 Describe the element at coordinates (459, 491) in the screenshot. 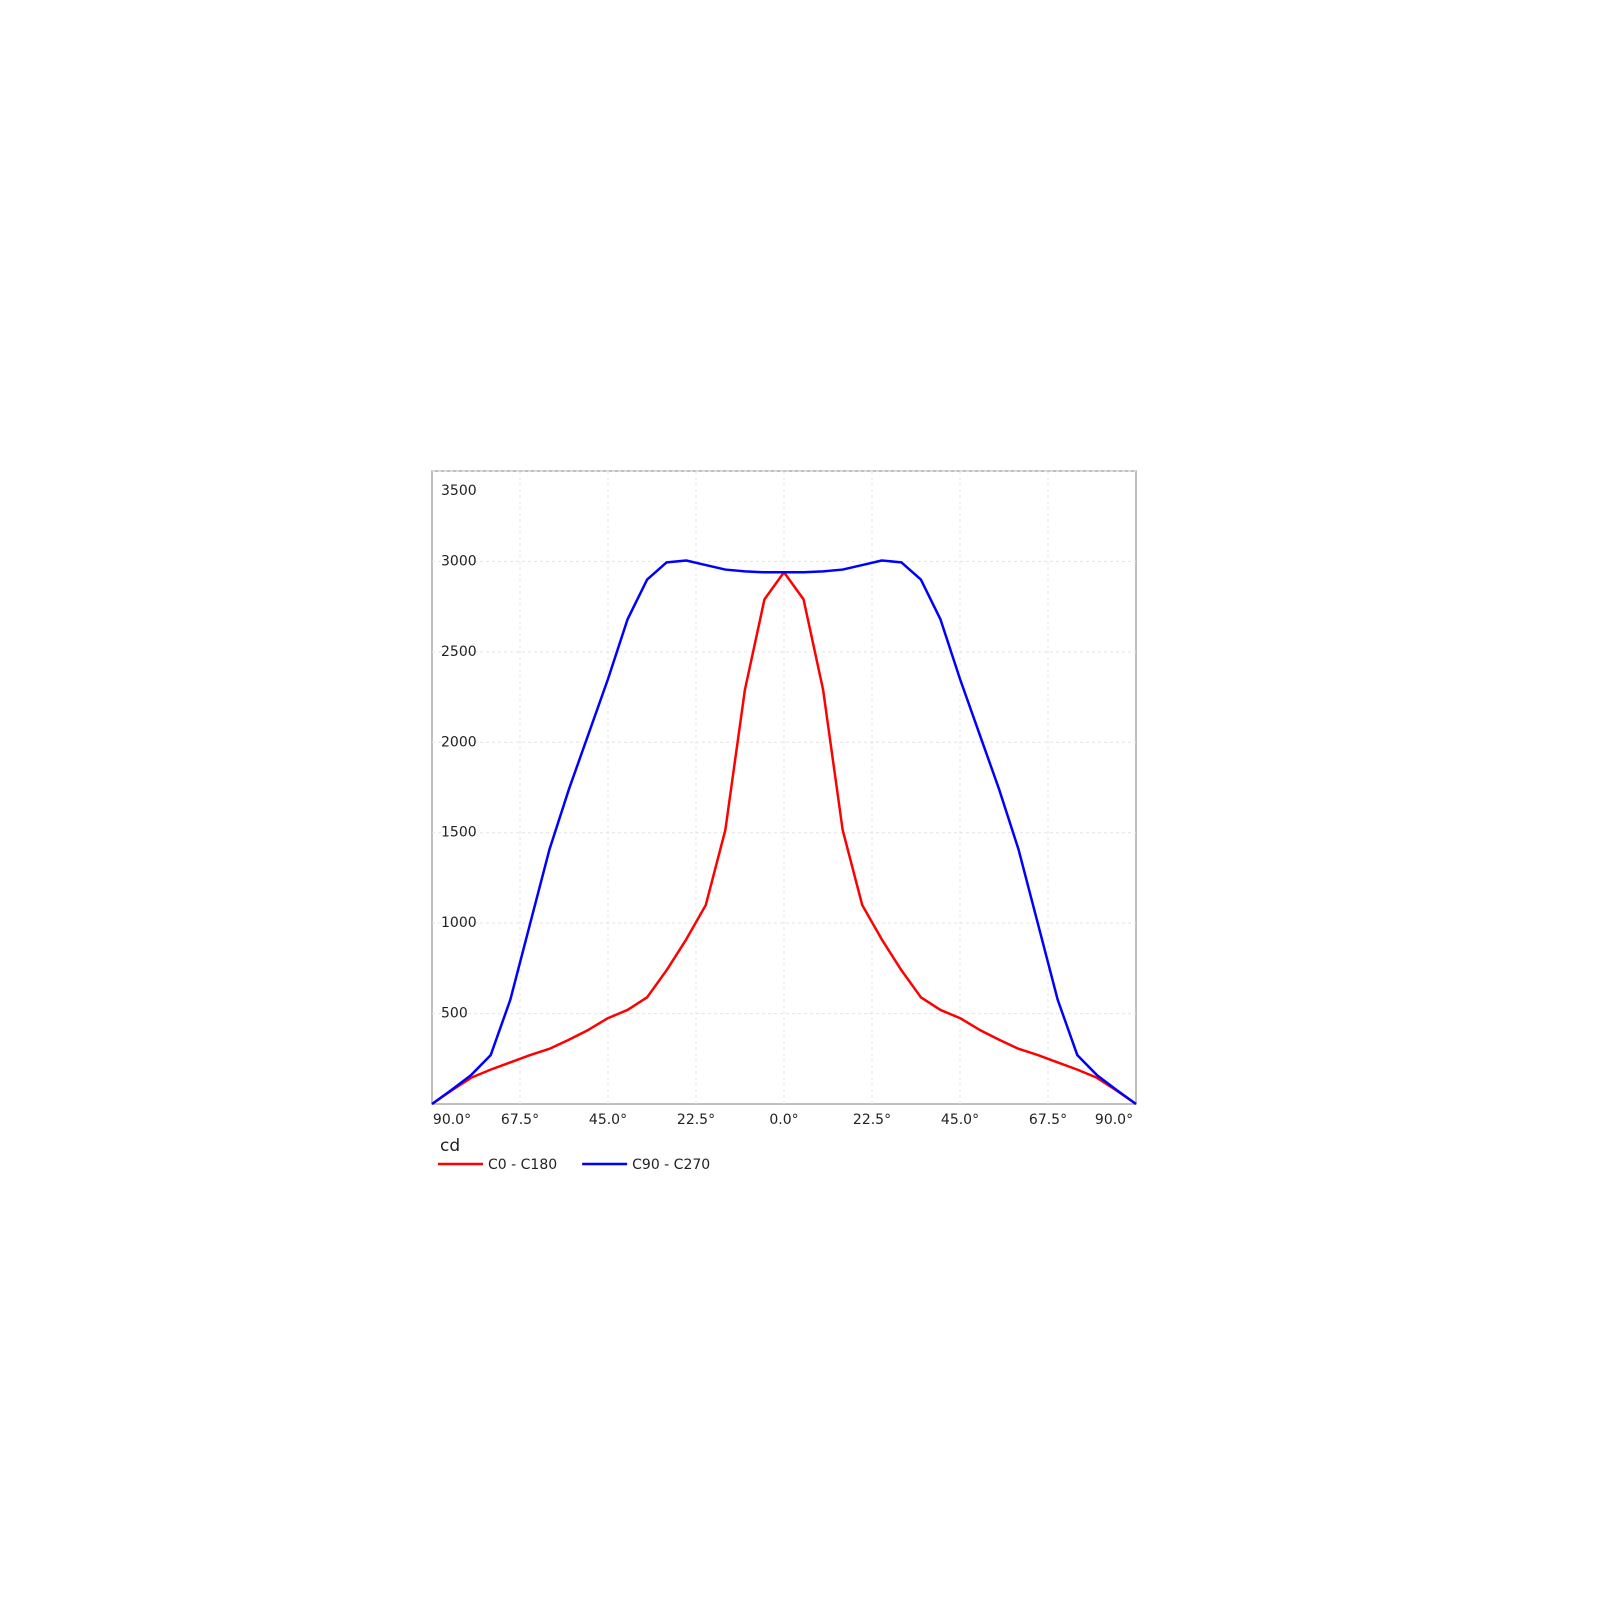

I see `y-tick-label: 3500` at that location.